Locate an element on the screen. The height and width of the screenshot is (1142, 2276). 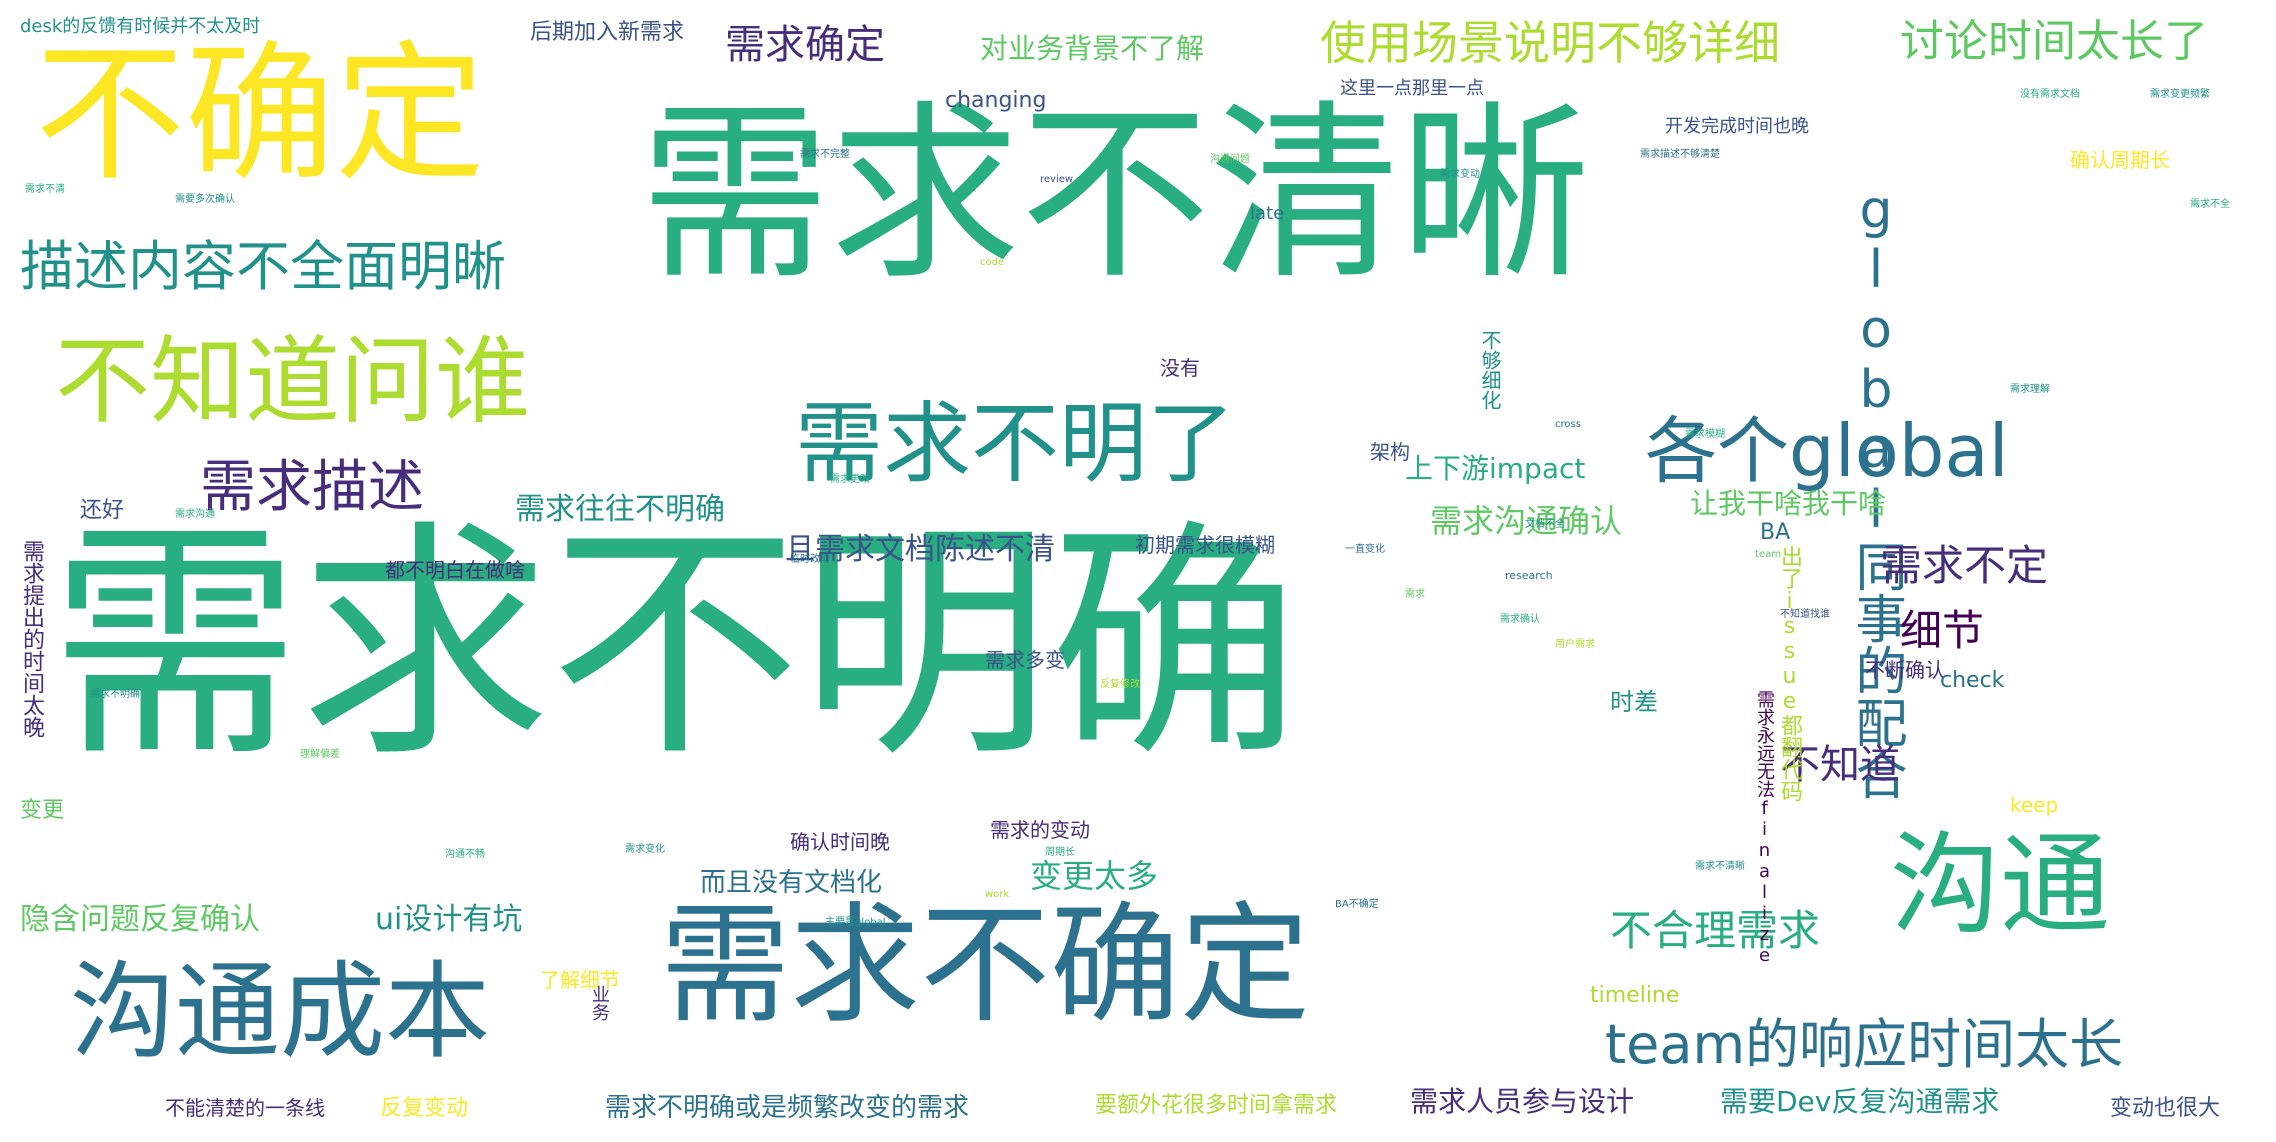
word-changing-requirements: 需求多变 is located at coordinates (1025, 660).